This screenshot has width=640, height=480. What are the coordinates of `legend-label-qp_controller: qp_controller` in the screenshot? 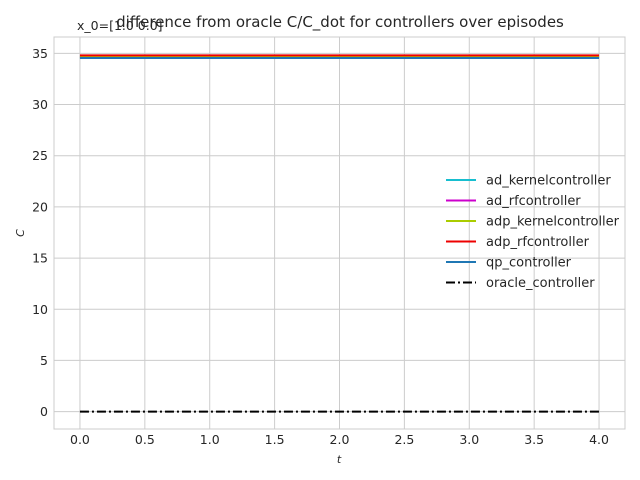 It's located at (529, 263).